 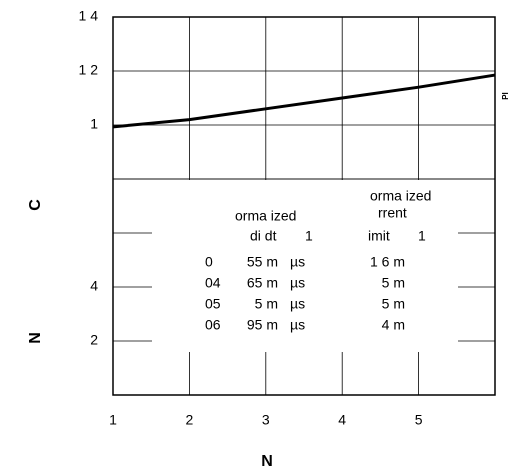 I want to click on y-tick-label: 2, so click(x=94, y=340).